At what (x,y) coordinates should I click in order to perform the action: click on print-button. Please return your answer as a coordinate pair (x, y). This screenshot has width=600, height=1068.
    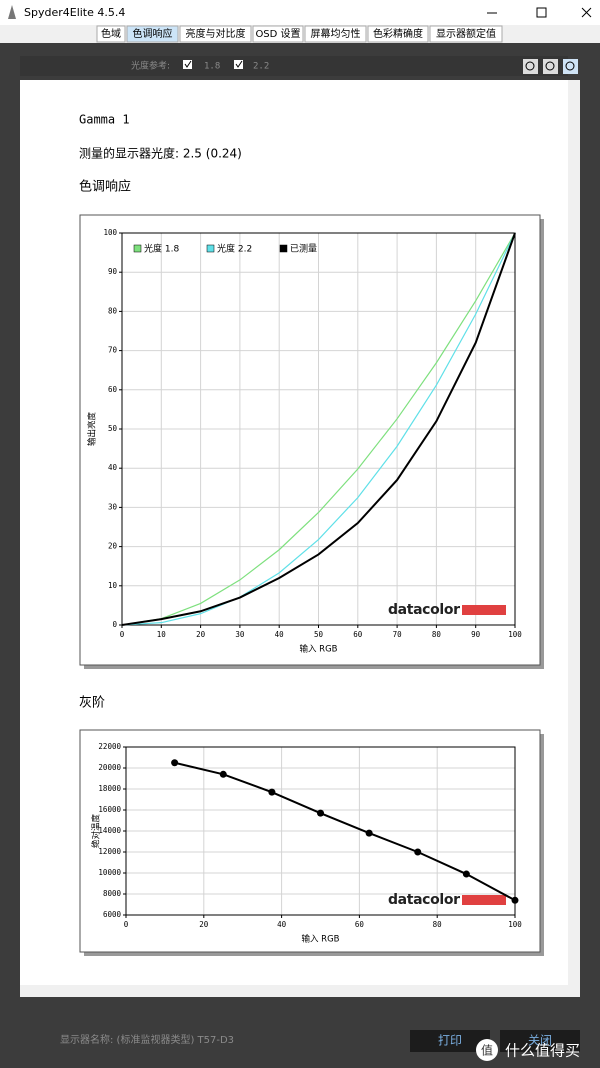
    Looking at the image, I should click on (450, 1041).